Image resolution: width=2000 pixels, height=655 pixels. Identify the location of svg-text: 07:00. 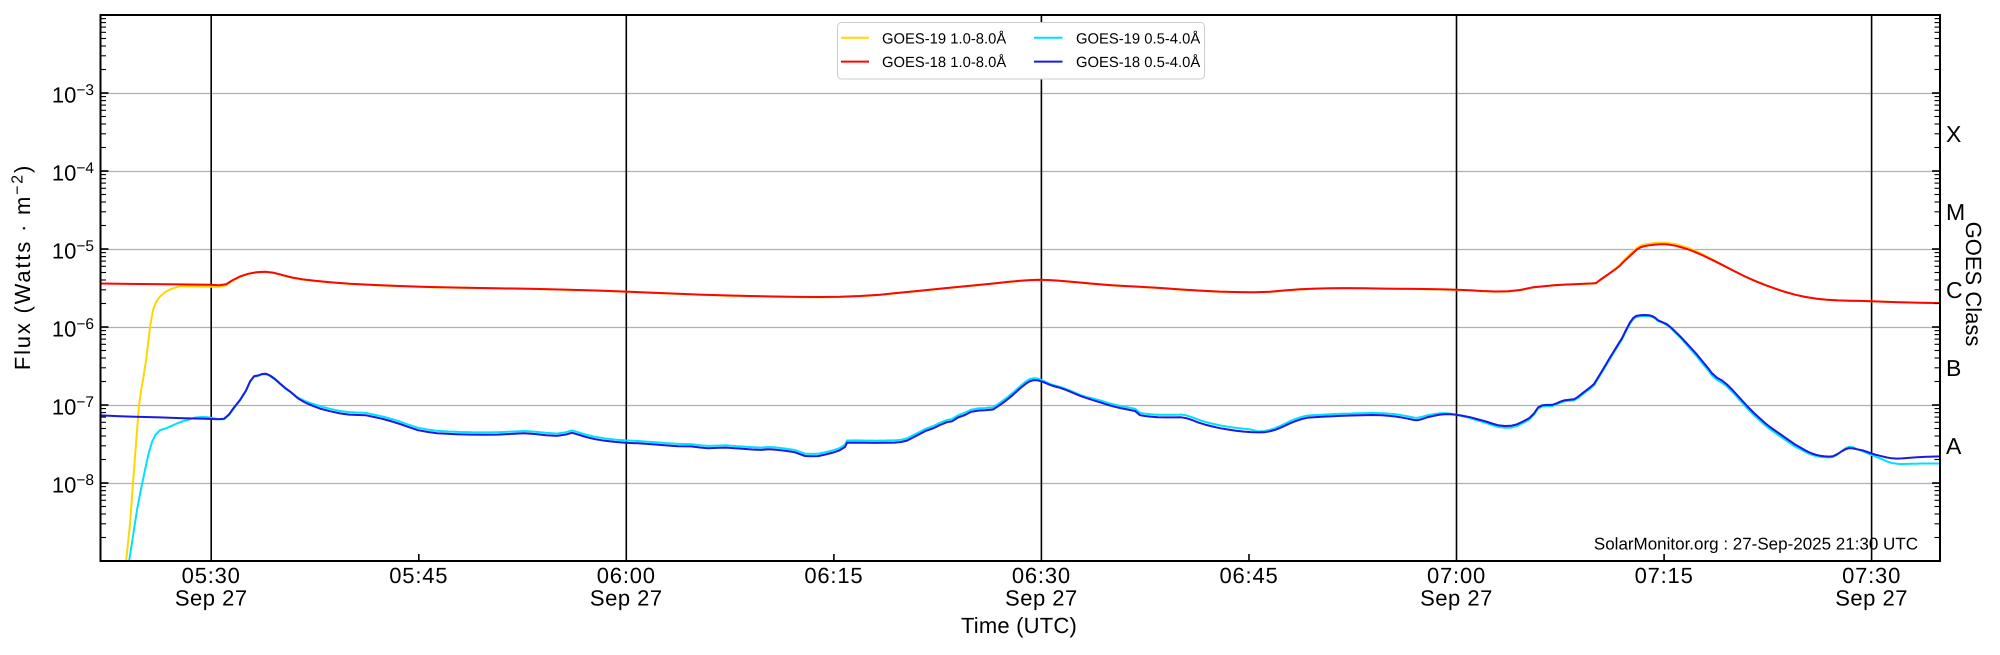
(1456, 575).